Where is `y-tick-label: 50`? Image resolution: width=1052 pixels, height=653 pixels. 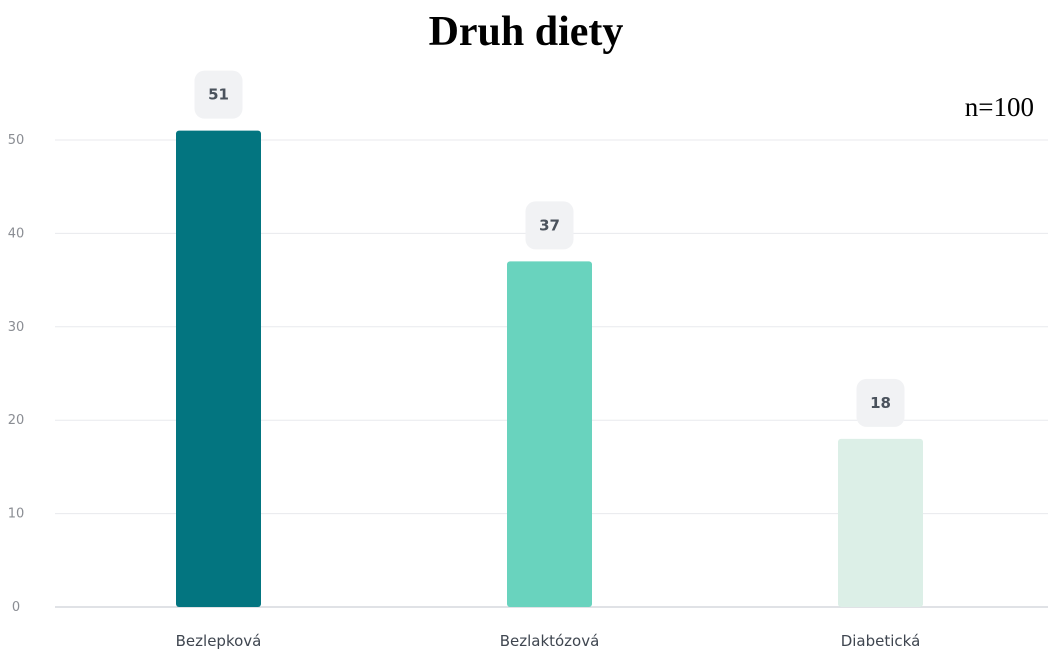 y-tick-label: 50 is located at coordinates (16, 140).